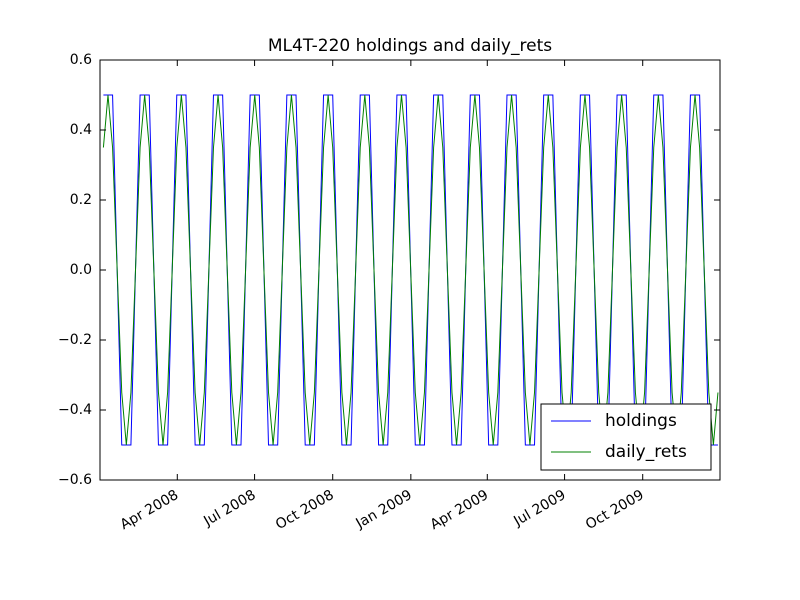 This screenshot has height=600, width=800. What do you see at coordinates (75, 340) in the screenshot?
I see `y-tick-label: −0.2` at bounding box center [75, 340].